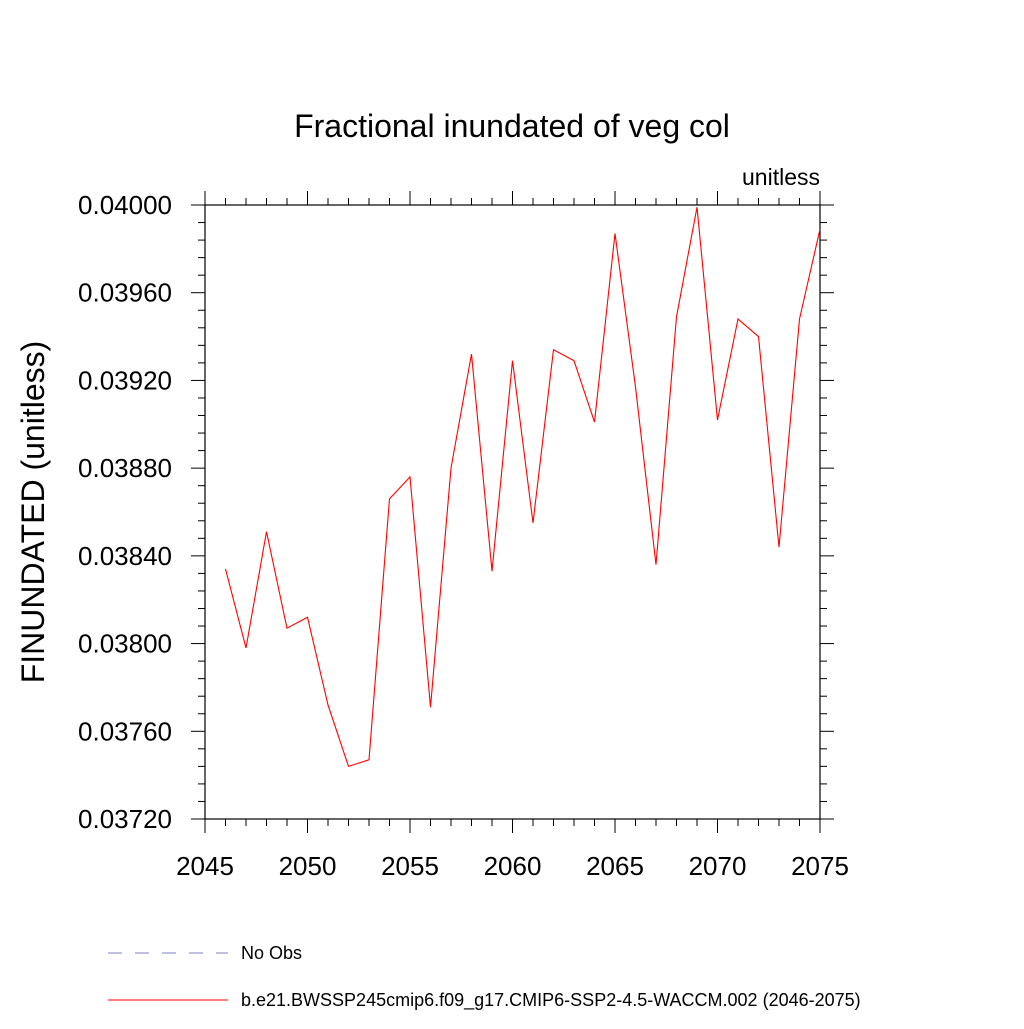 Image resolution: width=1024 pixels, height=1029 pixels. I want to click on y-tick-label: 0.03840, so click(125, 556).